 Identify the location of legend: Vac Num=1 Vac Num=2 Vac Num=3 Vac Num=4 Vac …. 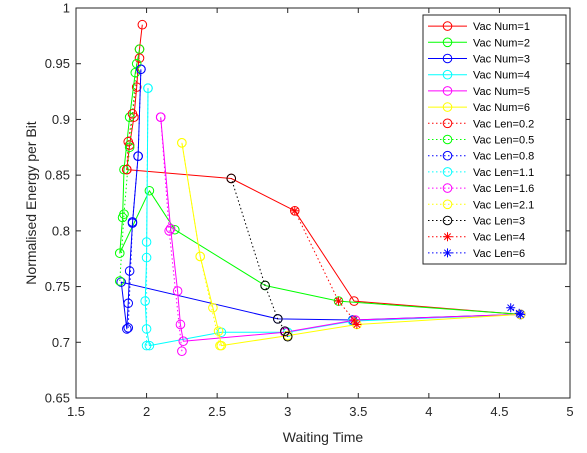
(494, 139).